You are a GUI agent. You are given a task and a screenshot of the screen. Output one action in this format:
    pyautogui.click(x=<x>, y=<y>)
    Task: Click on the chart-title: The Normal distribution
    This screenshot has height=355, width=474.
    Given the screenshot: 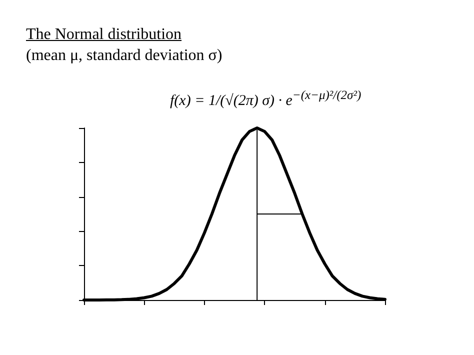 What is the action you would take?
    pyautogui.click(x=104, y=35)
    